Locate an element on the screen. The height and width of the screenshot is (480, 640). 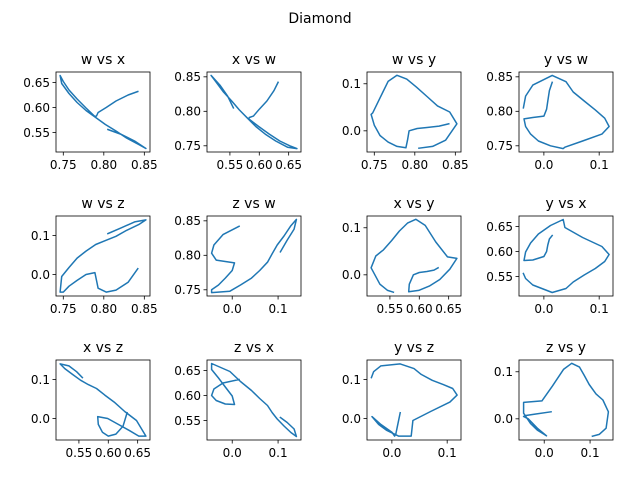
subplot-title: z vs y is located at coordinates (566, 348).